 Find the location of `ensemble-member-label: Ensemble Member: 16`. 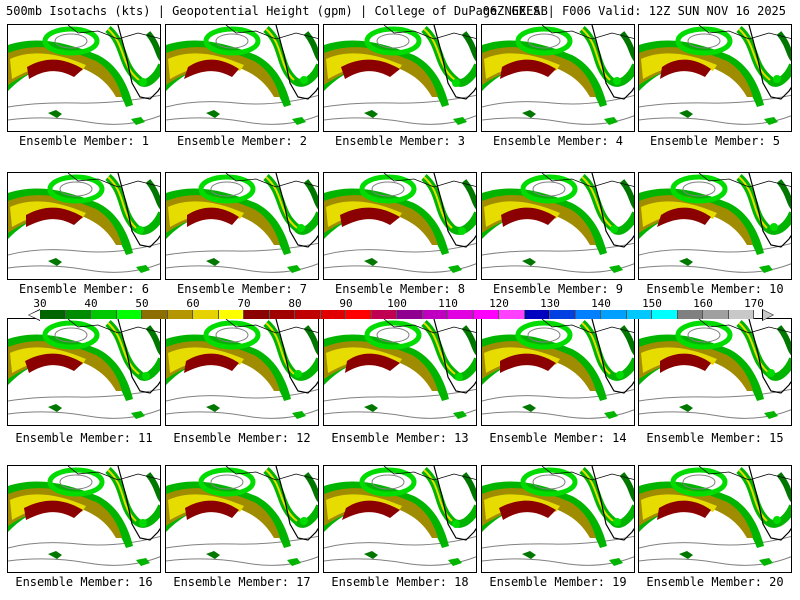

ensemble-member-label: Ensemble Member: 16 is located at coordinates (84, 582).